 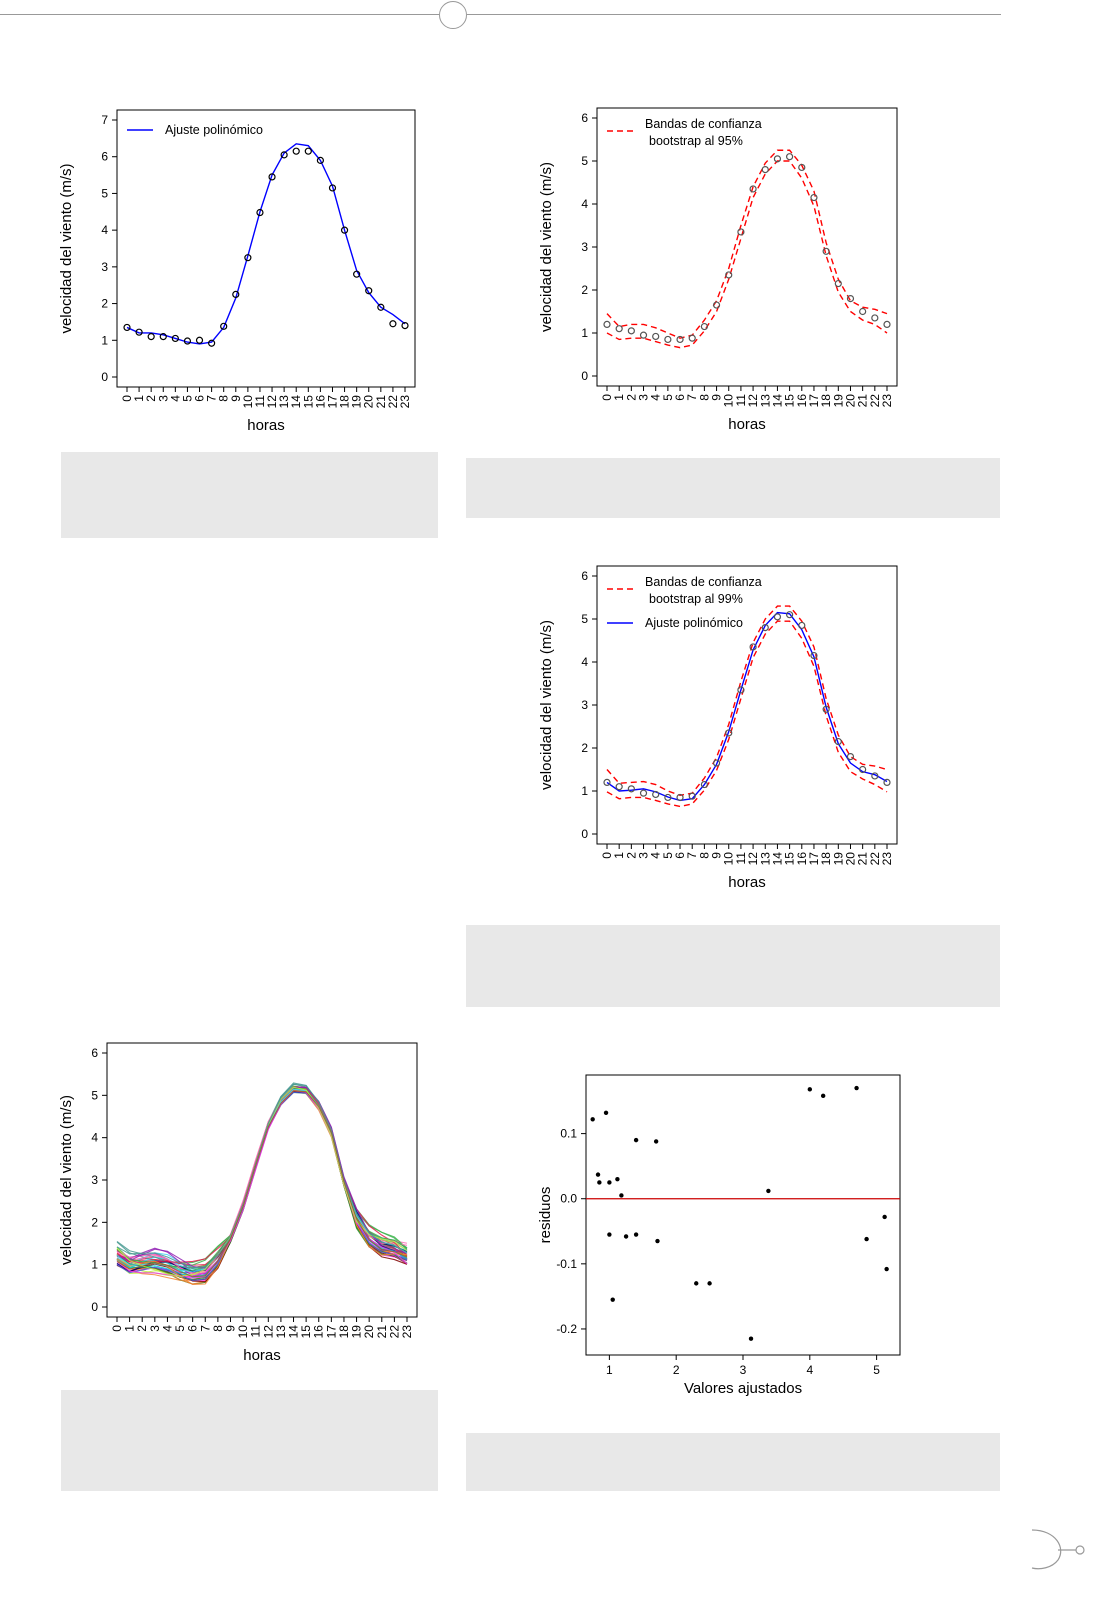 I want to click on x-tick-label: 18, so click(x=826, y=859).